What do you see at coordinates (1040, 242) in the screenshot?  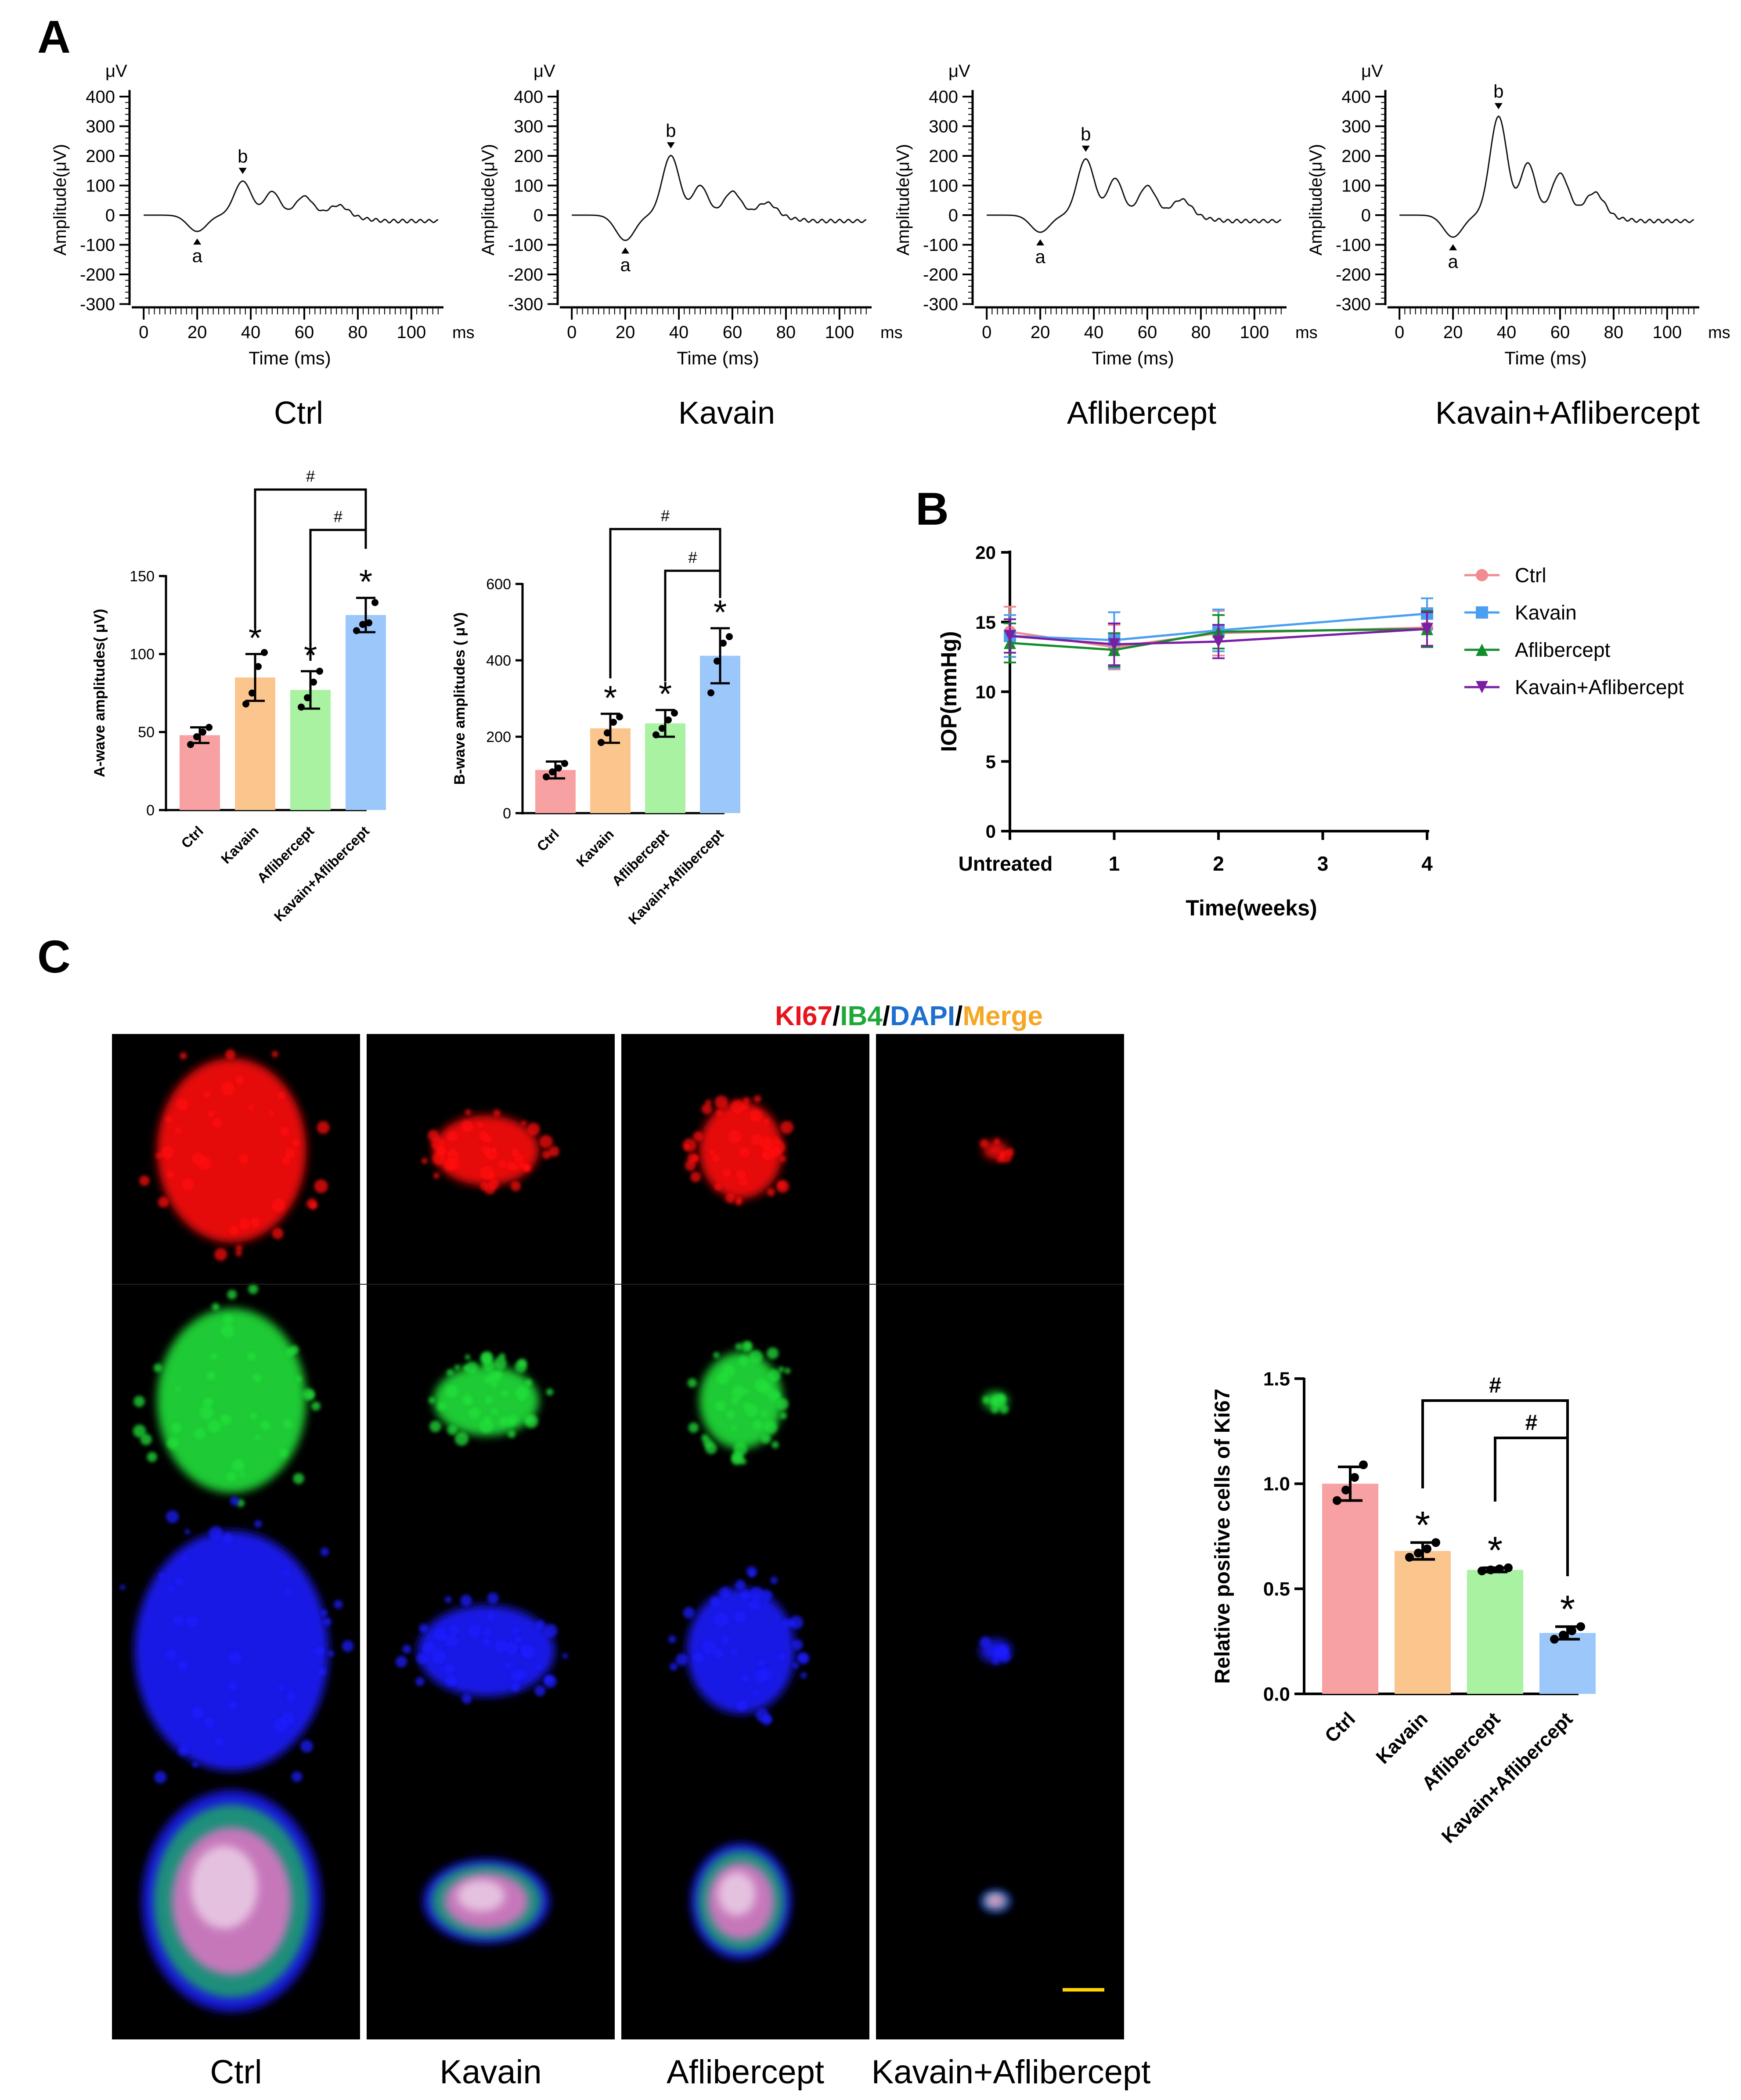 I see `a-wave-marker-icon` at bounding box center [1040, 242].